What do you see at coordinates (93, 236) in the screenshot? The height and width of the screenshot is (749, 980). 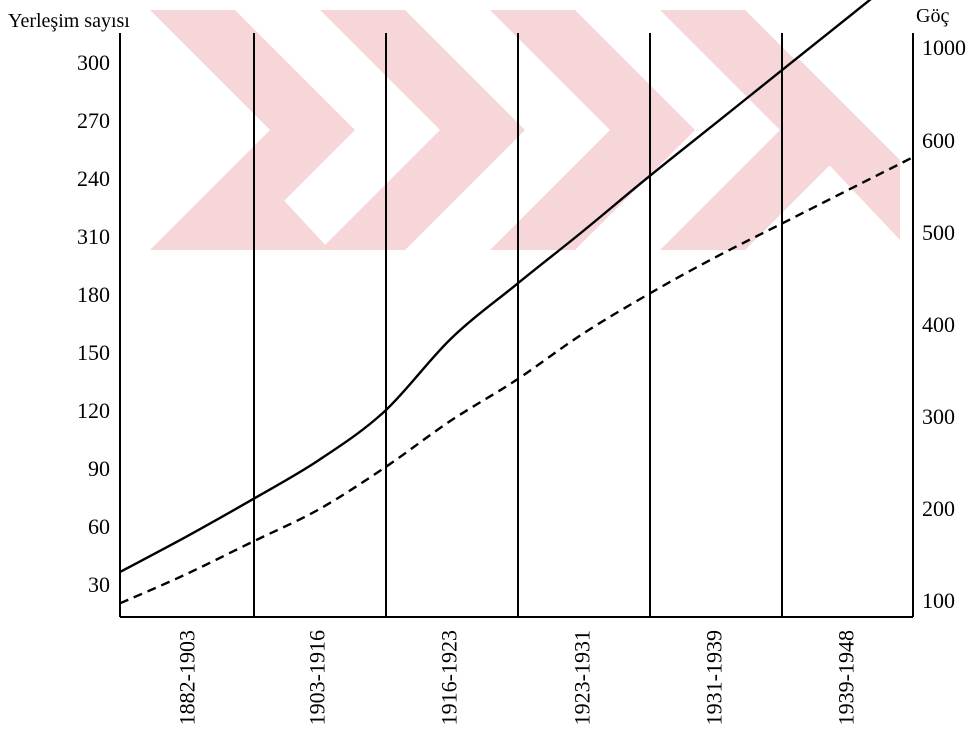 I see `y-tick-label: 310` at bounding box center [93, 236].